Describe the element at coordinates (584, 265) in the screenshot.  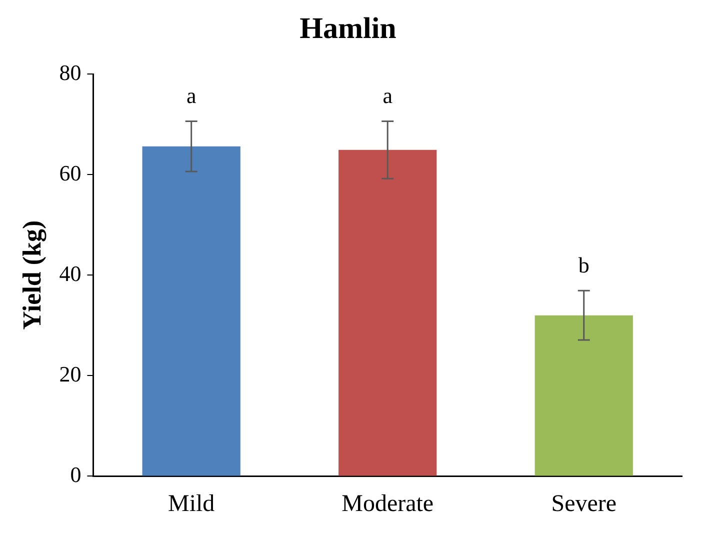
I see `annotation: b` at that location.